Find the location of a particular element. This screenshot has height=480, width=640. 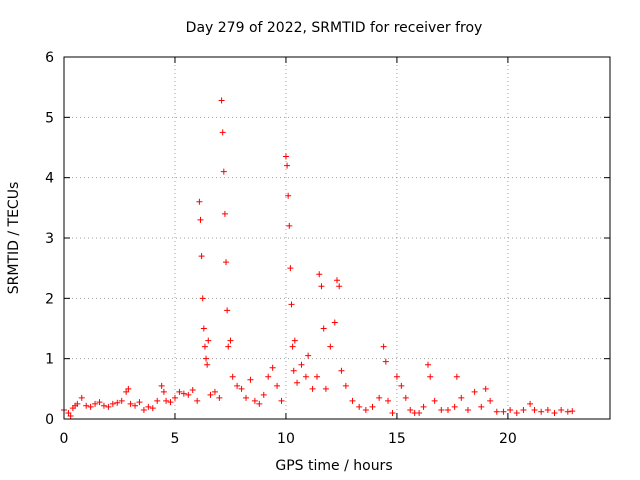

y-axis-label: SRMTID / TECUs is located at coordinates (14, 238).